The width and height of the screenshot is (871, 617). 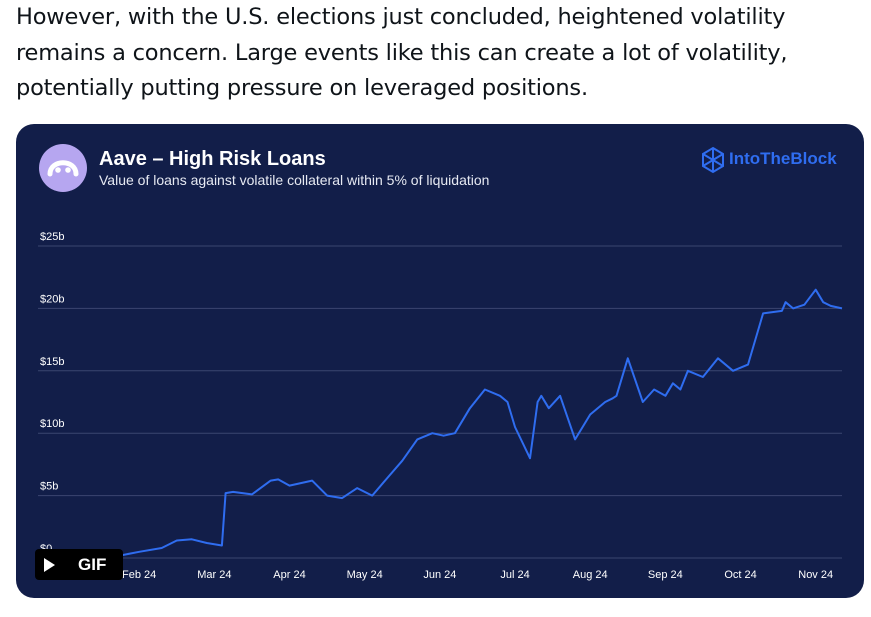 I want to click on y-tick-label: $15b, so click(x=52, y=362).